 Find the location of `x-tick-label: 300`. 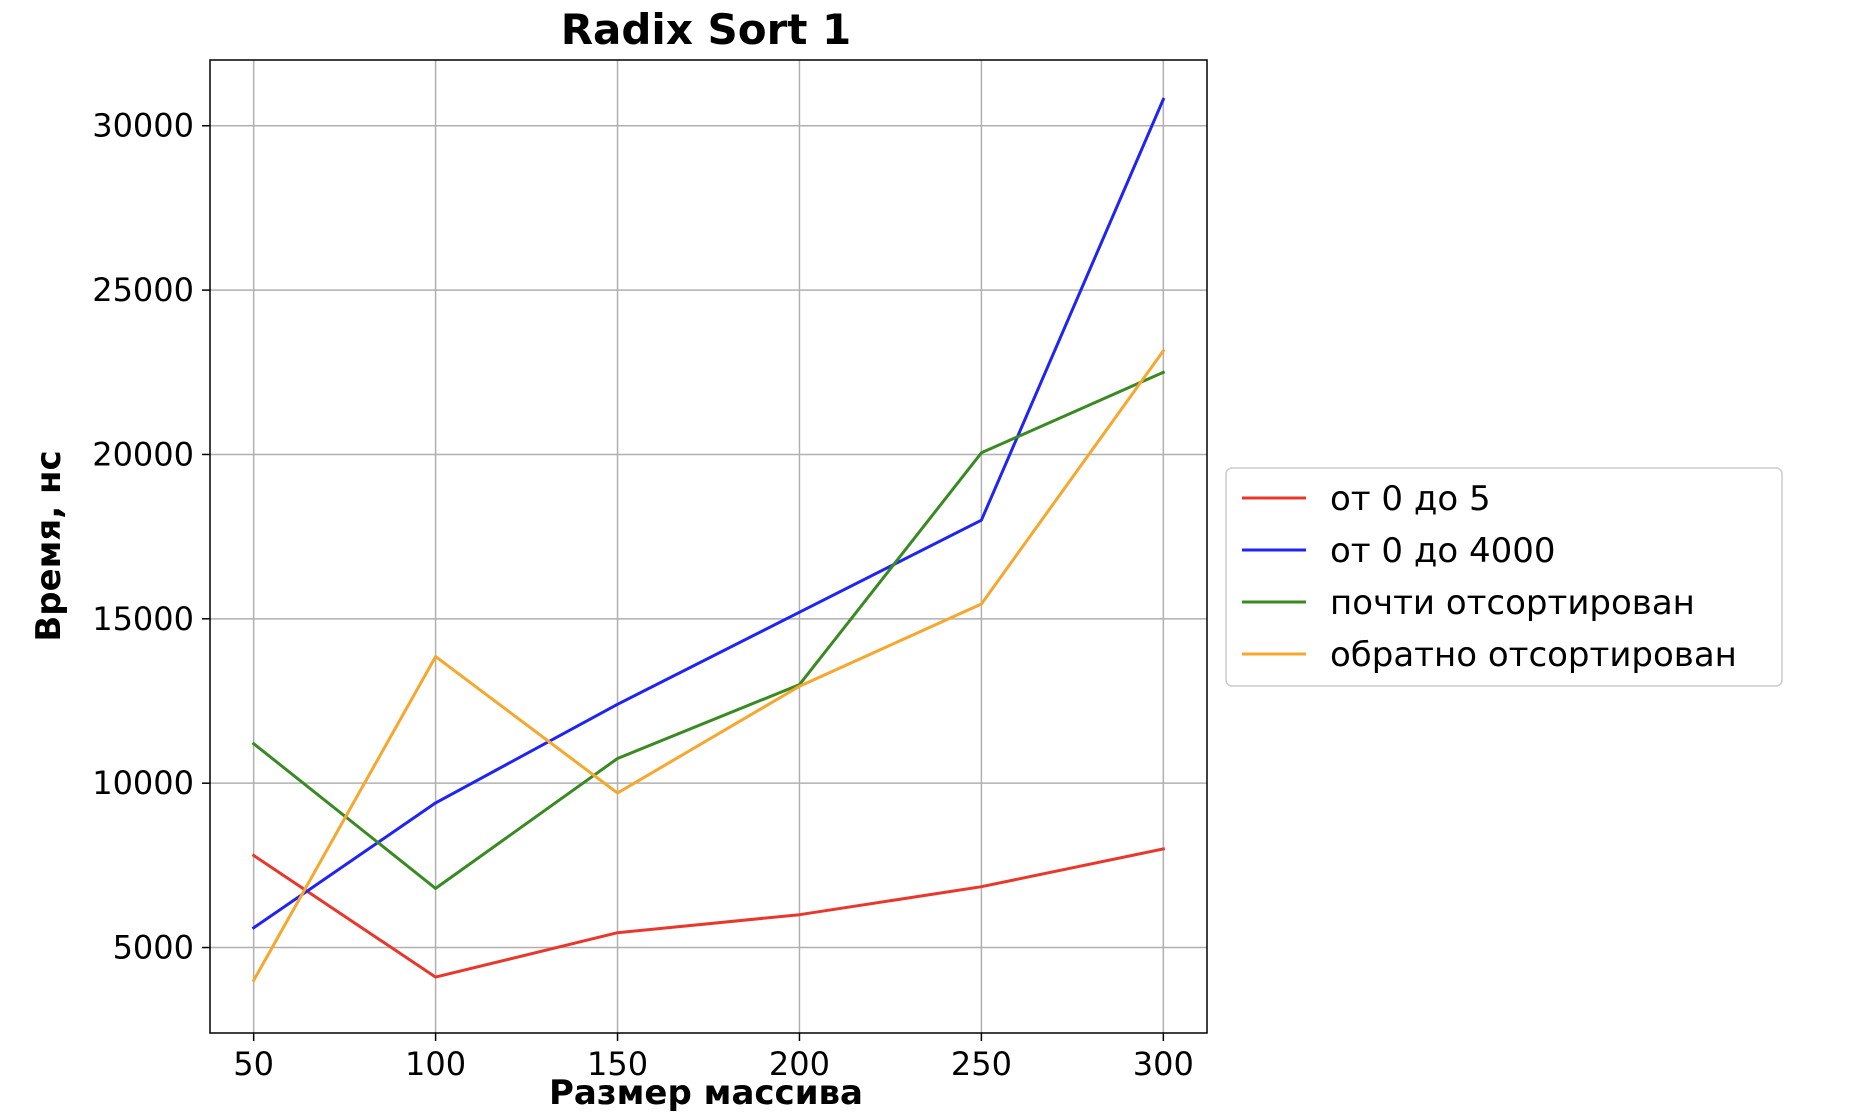

x-tick-label: 300 is located at coordinates (1163, 1064).